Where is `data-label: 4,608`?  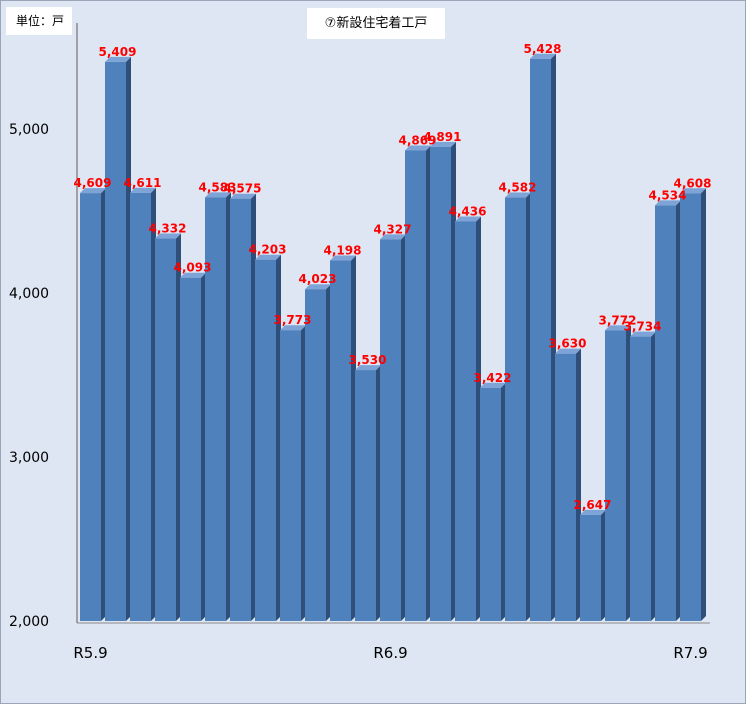 data-label: 4,608 is located at coordinates (693, 183).